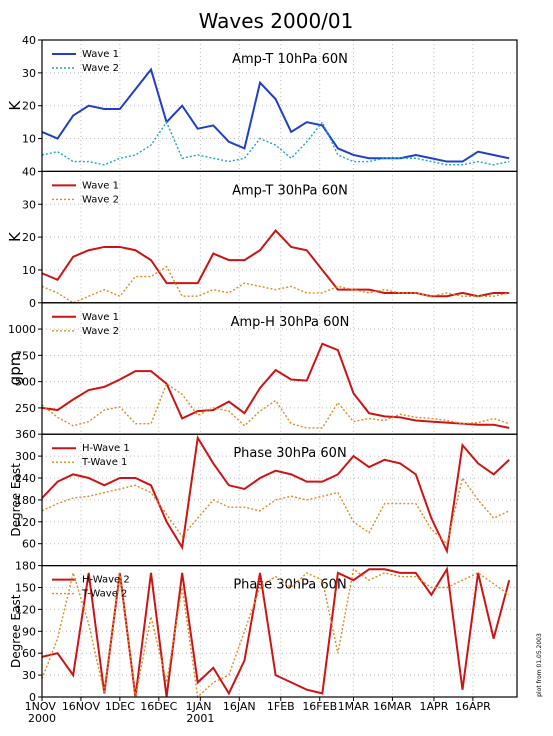 Image resolution: width=553 pixels, height=736 pixels. Describe the element at coordinates (25, 478) in the screenshot. I see `y-tick-label: 240` at that location.